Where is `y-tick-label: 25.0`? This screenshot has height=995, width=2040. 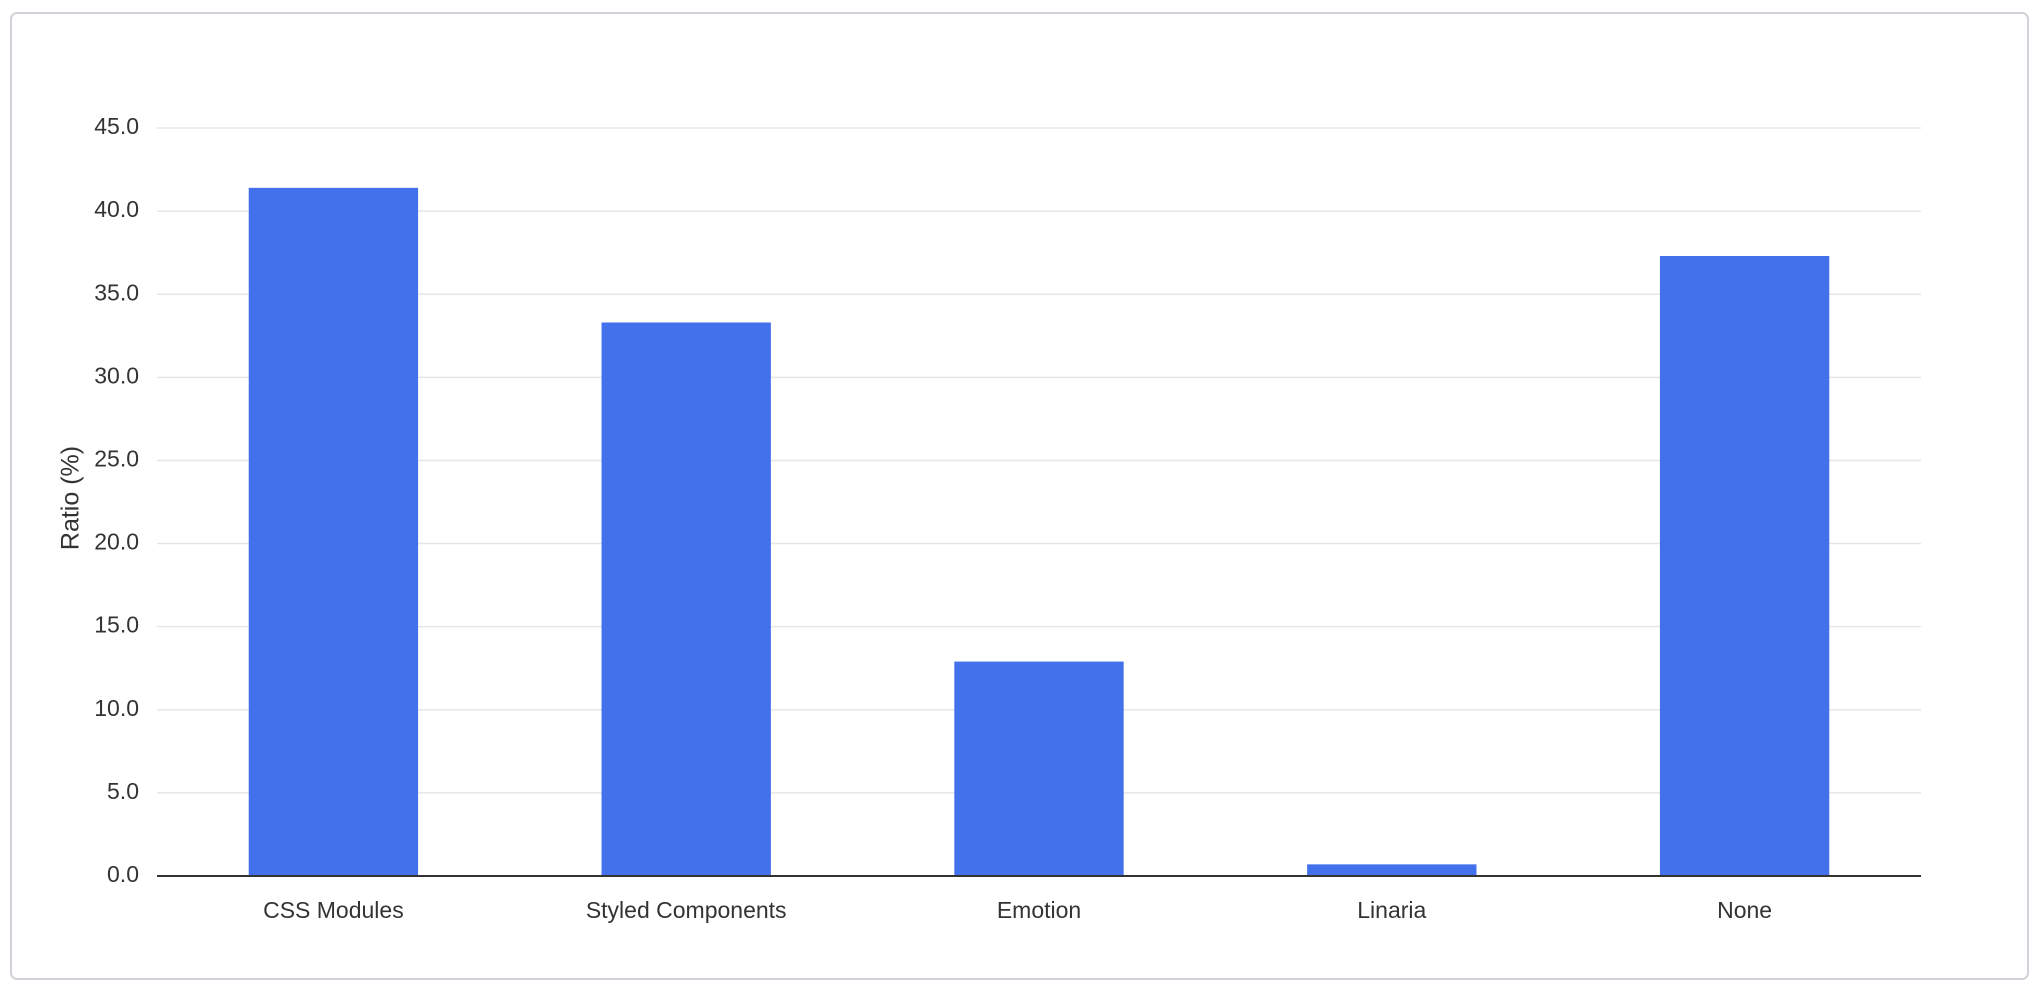
y-tick-label: 25.0 is located at coordinates (116, 459).